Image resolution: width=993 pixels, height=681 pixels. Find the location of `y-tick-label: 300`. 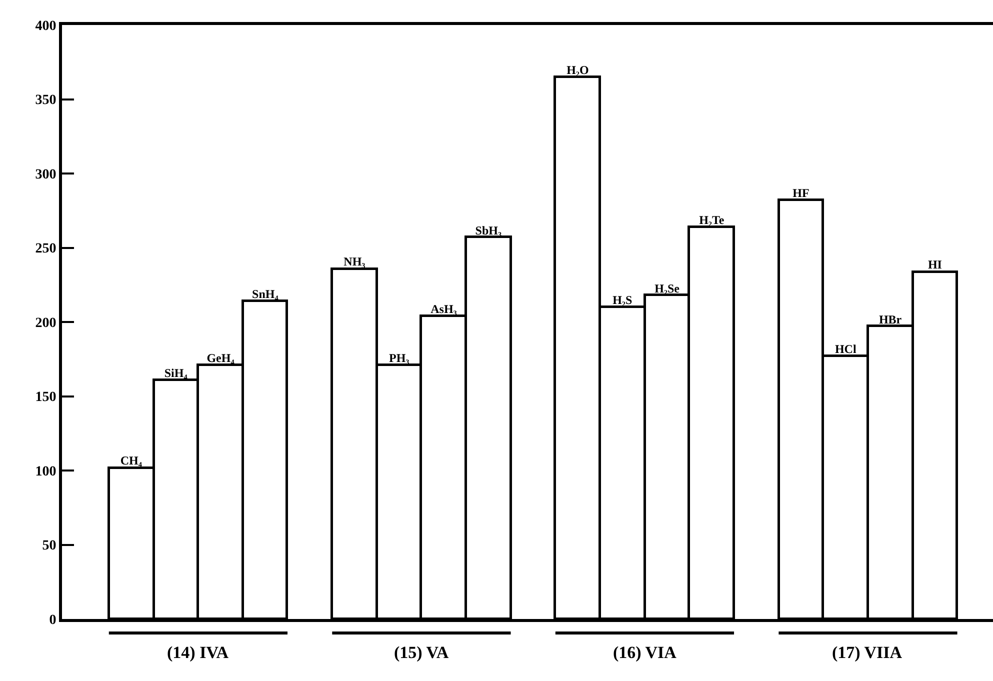

y-tick-label: 300 is located at coordinates (45, 174).